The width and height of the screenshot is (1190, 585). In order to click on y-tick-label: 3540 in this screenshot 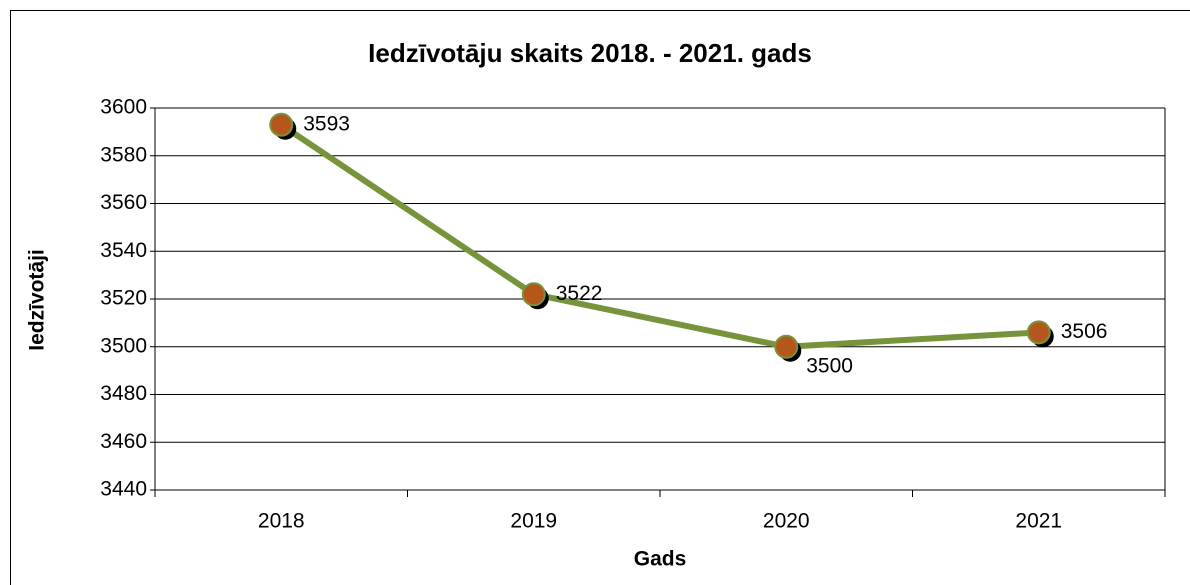, I will do `click(123, 250)`.